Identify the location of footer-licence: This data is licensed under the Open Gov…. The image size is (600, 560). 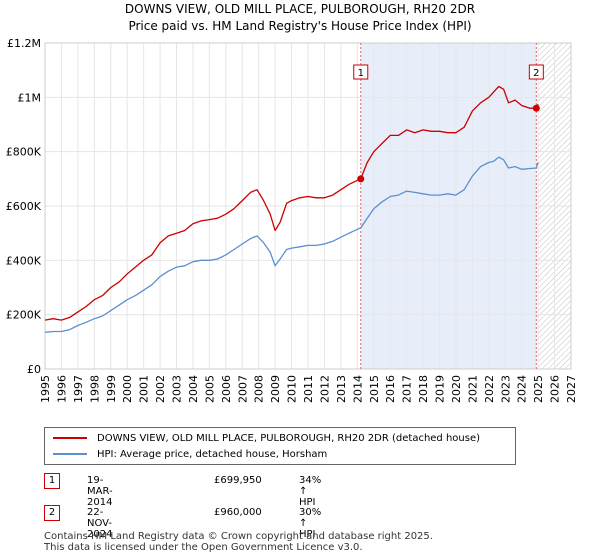
(203, 547).